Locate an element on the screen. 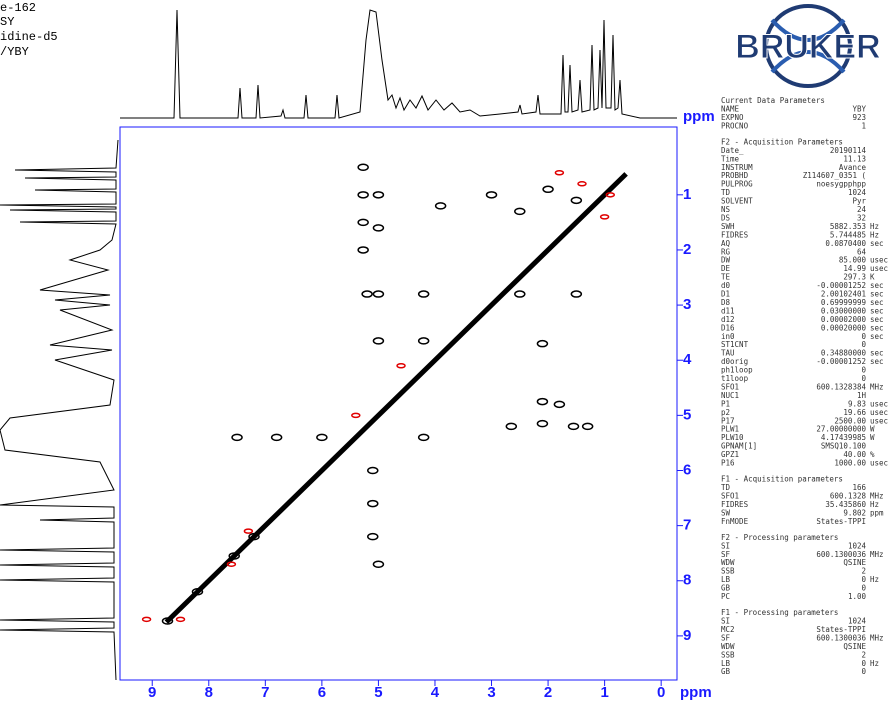 The height and width of the screenshot is (704, 889). param-name: FnMODE is located at coordinates (735, 521).